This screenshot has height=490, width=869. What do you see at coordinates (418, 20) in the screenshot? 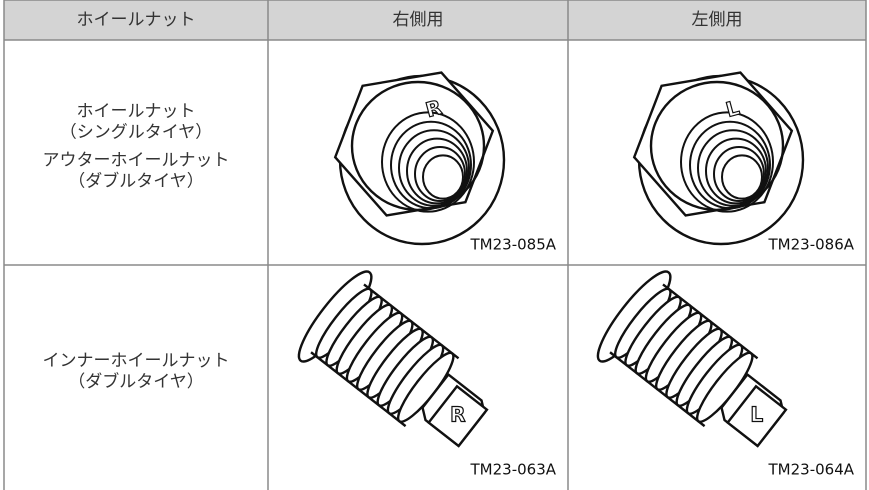
I see `header-cell: 右側用` at bounding box center [418, 20].